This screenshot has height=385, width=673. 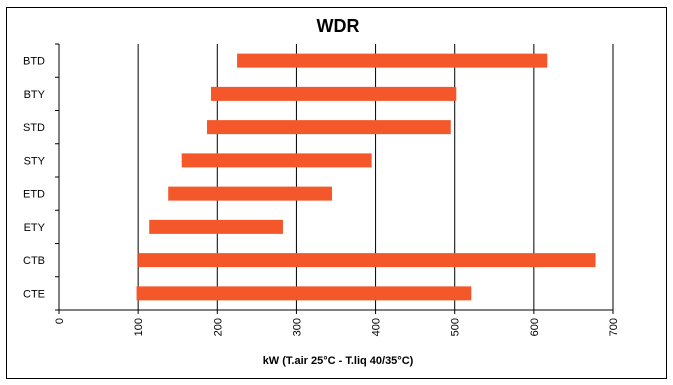 I want to click on bar-btd, so click(x=392, y=60).